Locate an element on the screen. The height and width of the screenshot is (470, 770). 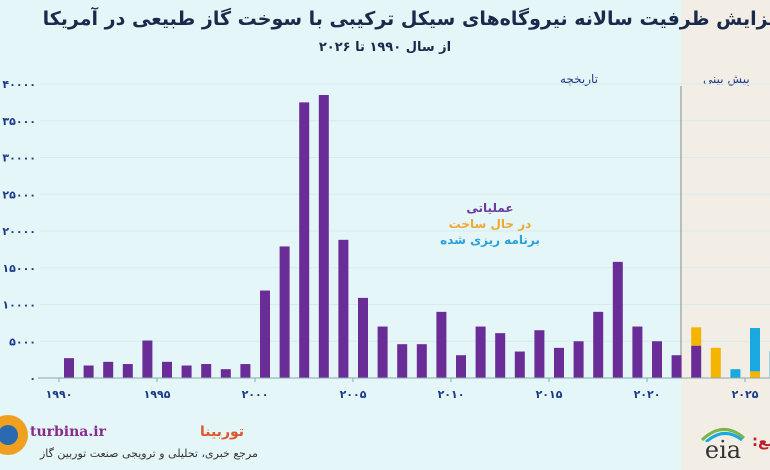
legend-construction: در حال ساخت is located at coordinates (490, 224).